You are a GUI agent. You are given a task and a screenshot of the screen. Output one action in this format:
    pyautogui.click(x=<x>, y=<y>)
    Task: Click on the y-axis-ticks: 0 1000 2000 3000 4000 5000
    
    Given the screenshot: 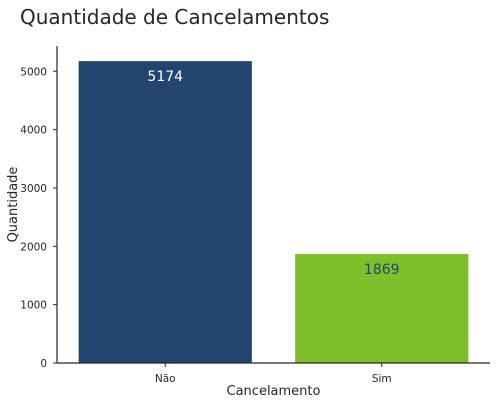 What is the action you would take?
    pyautogui.click(x=38, y=218)
    